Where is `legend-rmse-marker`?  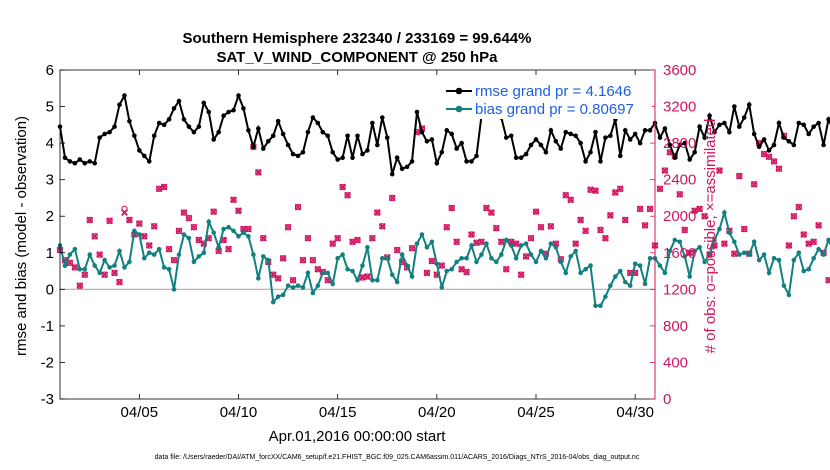 legend-rmse-marker is located at coordinates (459, 91).